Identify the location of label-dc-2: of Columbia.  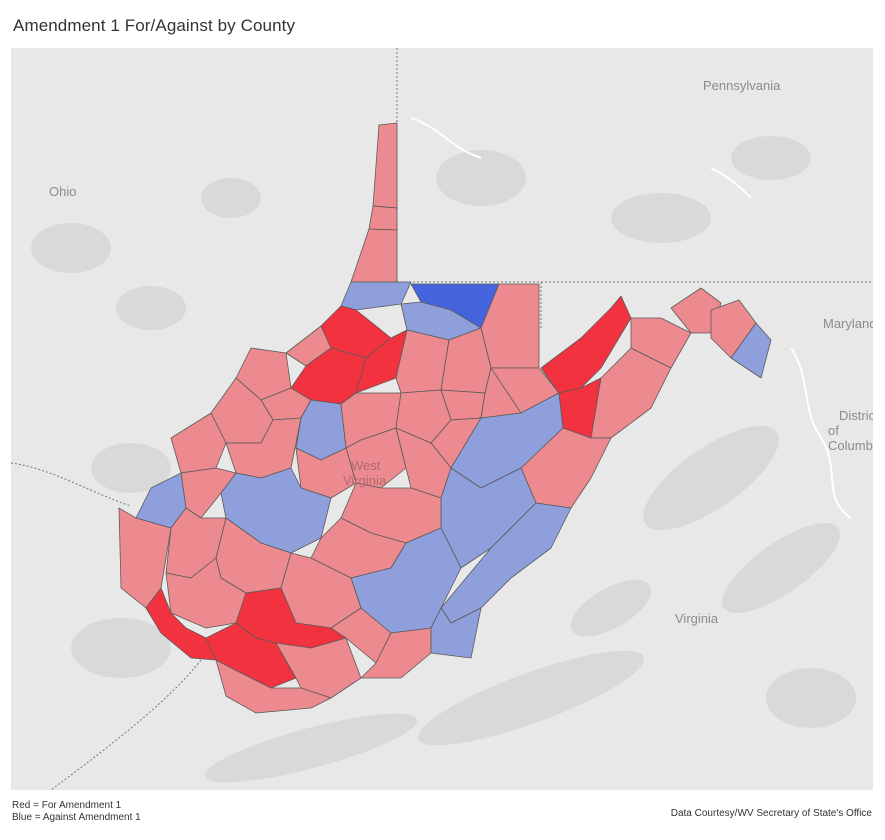
(850, 438).